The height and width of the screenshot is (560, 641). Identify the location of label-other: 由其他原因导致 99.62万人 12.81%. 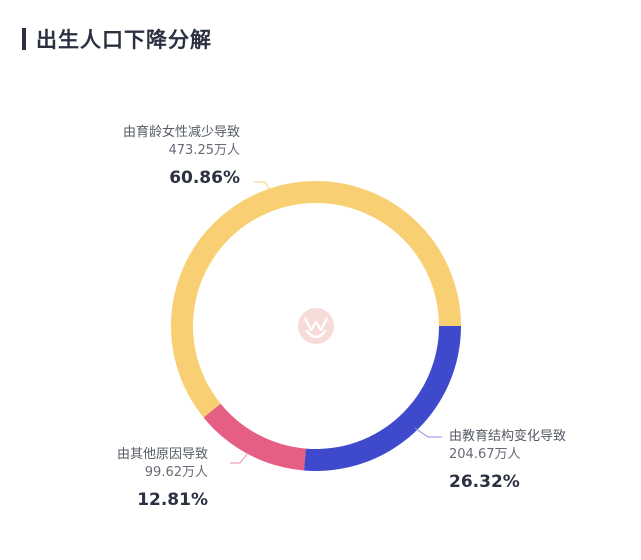
(144, 479).